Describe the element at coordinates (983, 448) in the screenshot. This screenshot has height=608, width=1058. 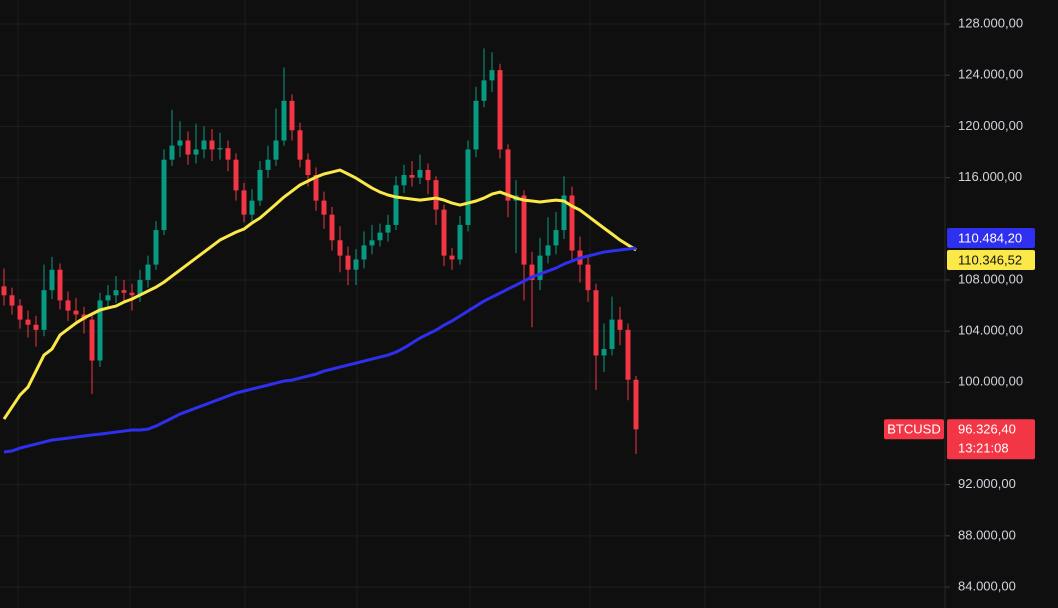
I see `countdown-label: 13:21:08` at that location.